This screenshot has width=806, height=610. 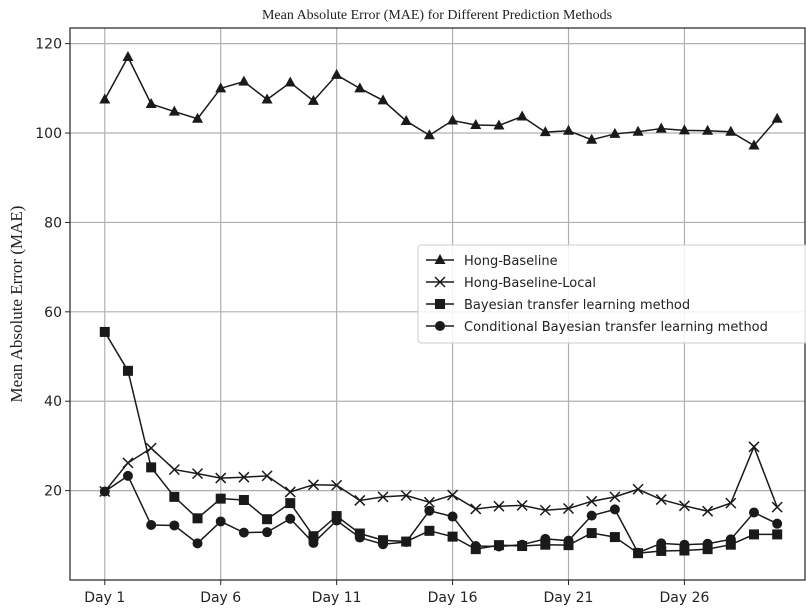 I want to click on legend-box, so click(x=611, y=294).